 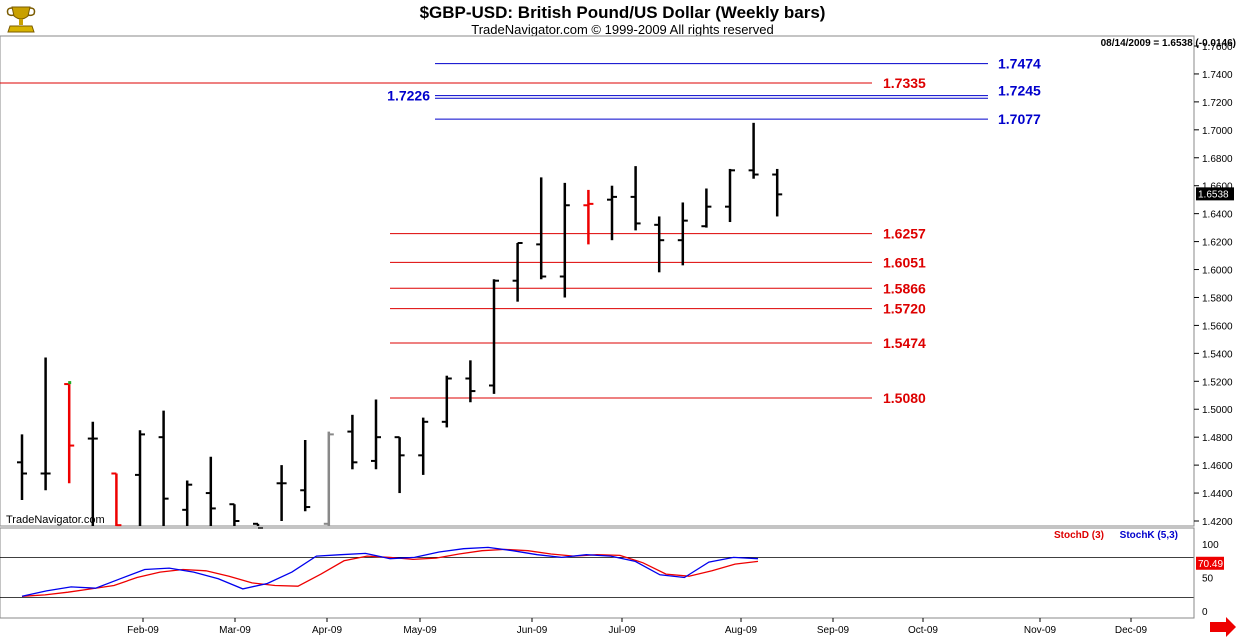 What do you see at coordinates (1217, 522) in the screenshot?
I see `price-y-tick-label: 1.4200` at bounding box center [1217, 522].